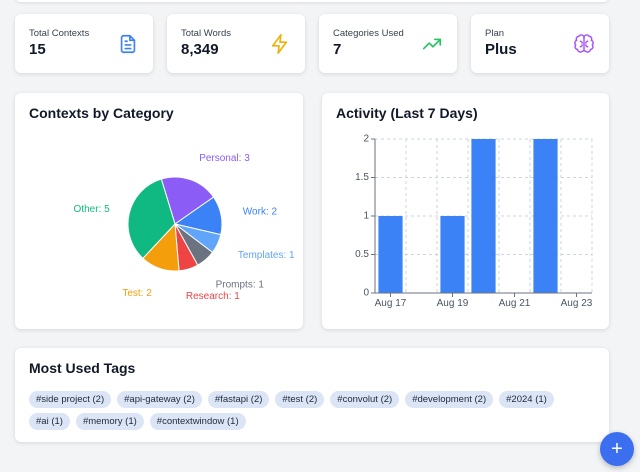 This screenshot has height=472, width=640. Describe the element at coordinates (70, 399) in the screenshot. I see `tag-chip: #side project (2)` at that location.